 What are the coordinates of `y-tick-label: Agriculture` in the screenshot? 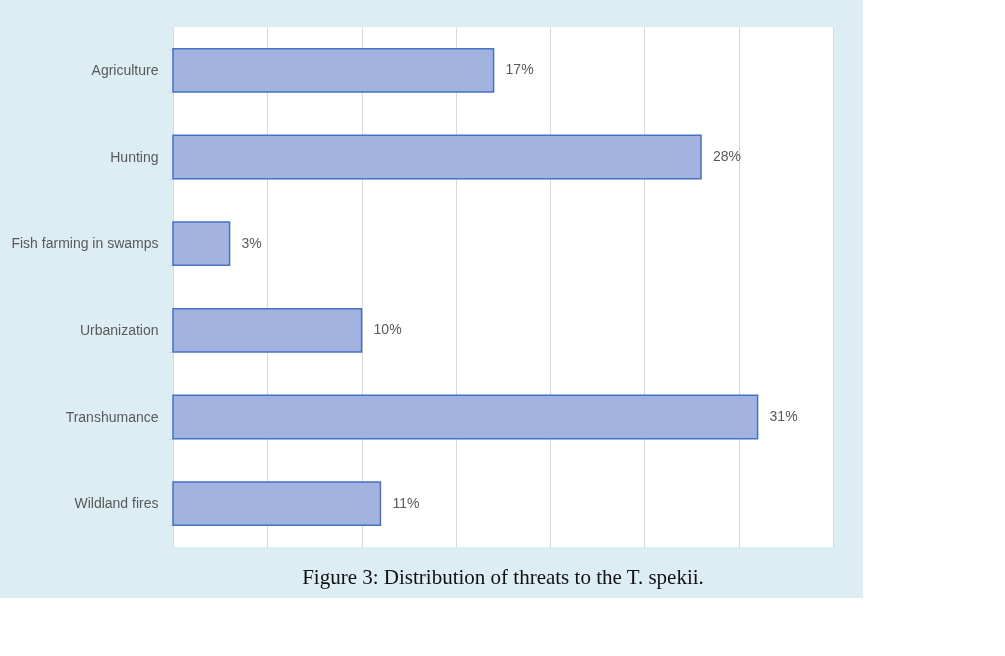 It's located at (125, 69).